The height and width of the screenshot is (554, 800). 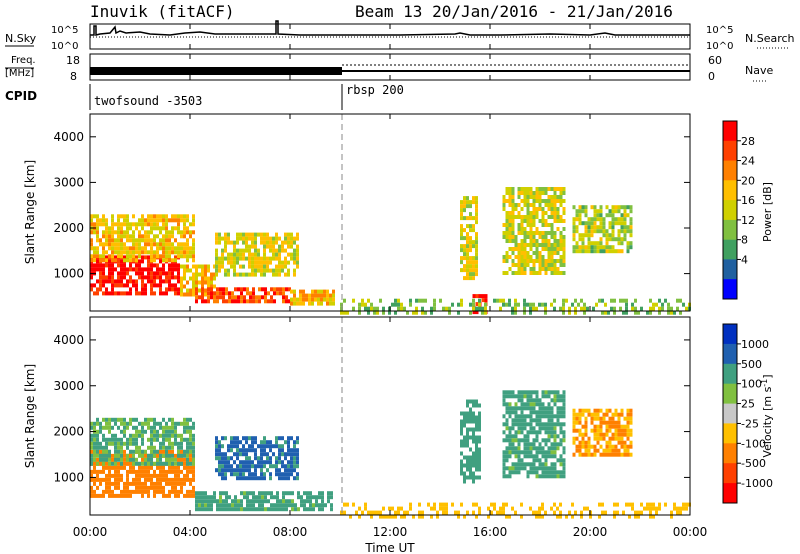 I want to click on power-colorbar-segment, so click(x=730, y=210).